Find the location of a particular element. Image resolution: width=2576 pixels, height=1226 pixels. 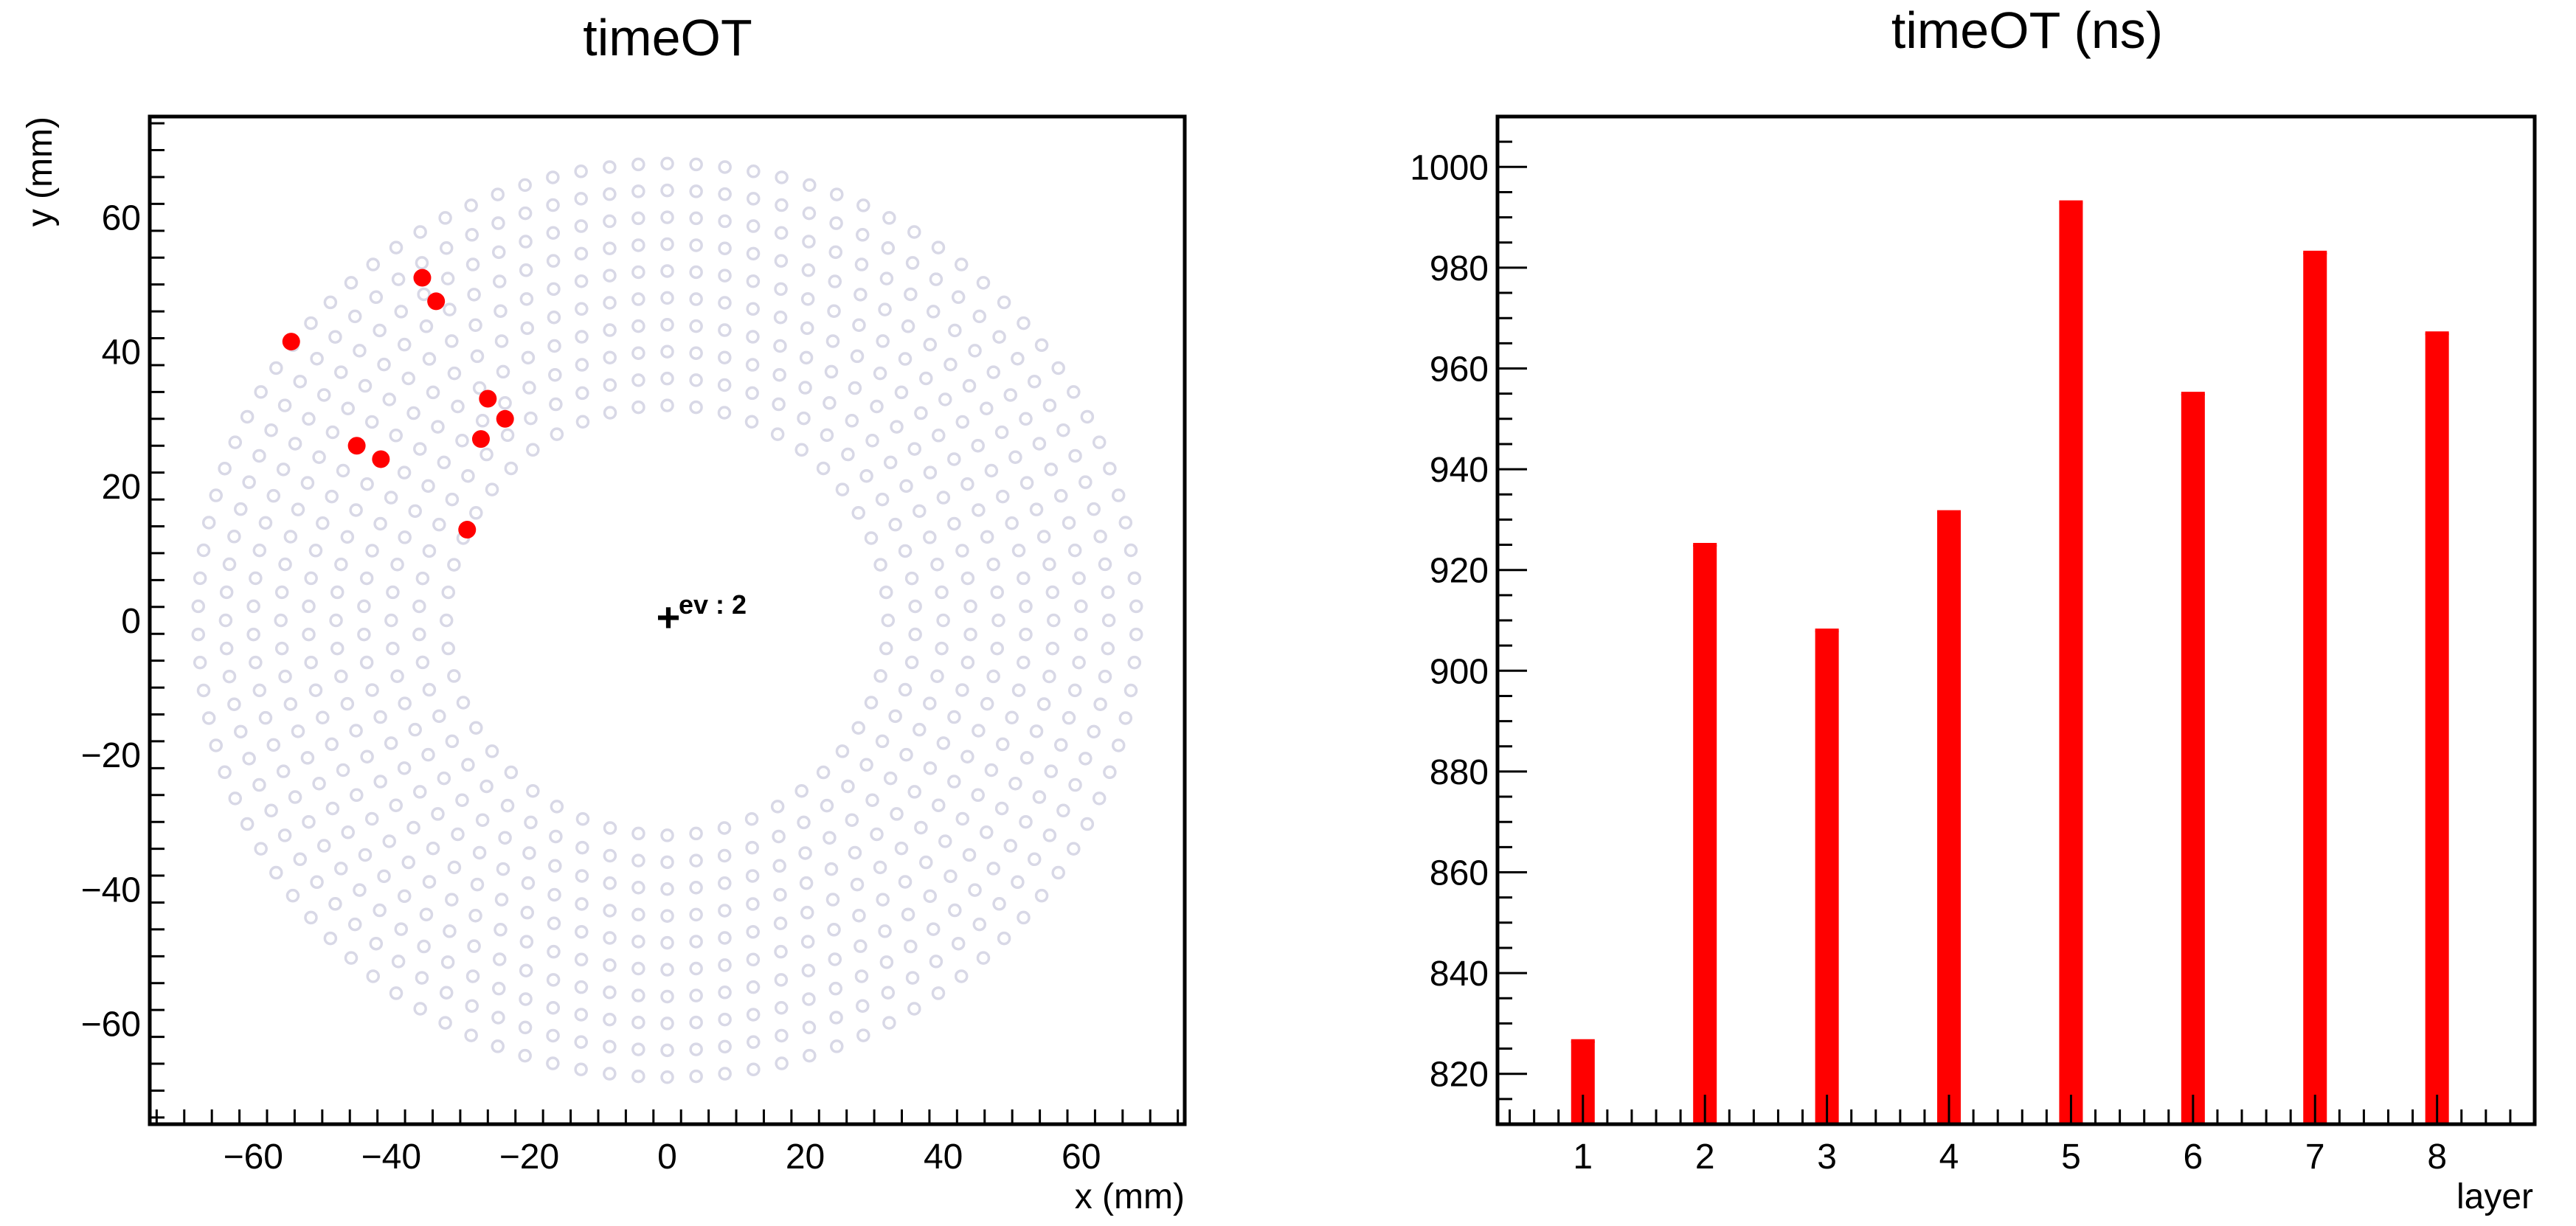

y-tick-label: 920 is located at coordinates (1460, 571).